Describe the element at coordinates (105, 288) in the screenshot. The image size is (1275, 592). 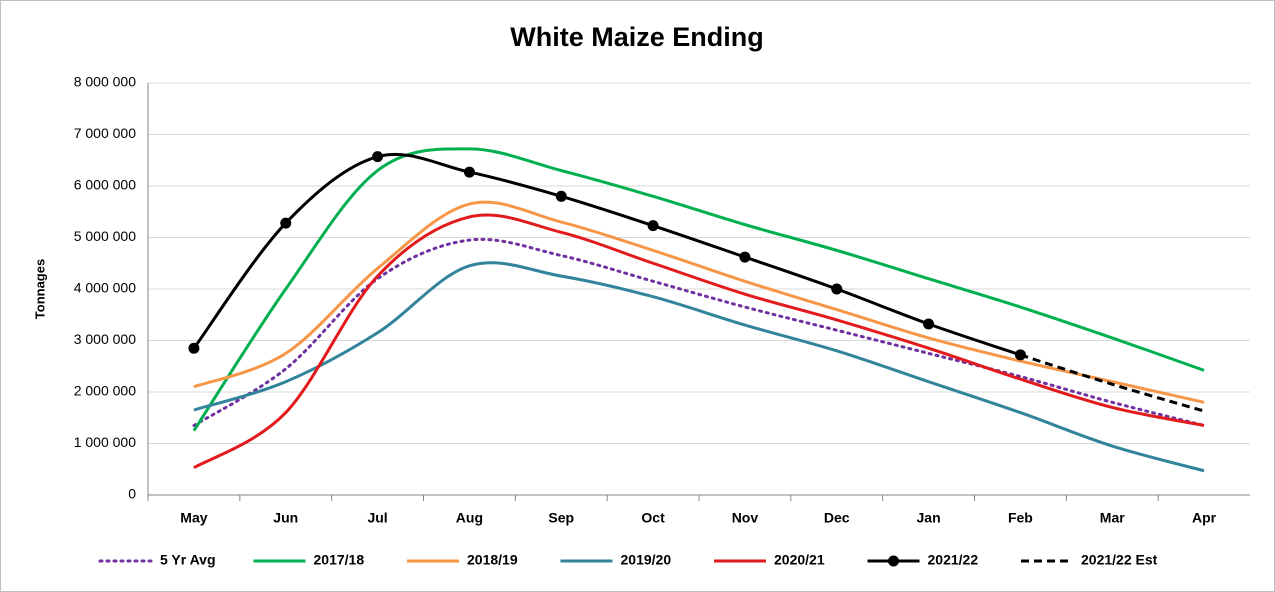
I see `y-tick-label: 4 000 000` at that location.